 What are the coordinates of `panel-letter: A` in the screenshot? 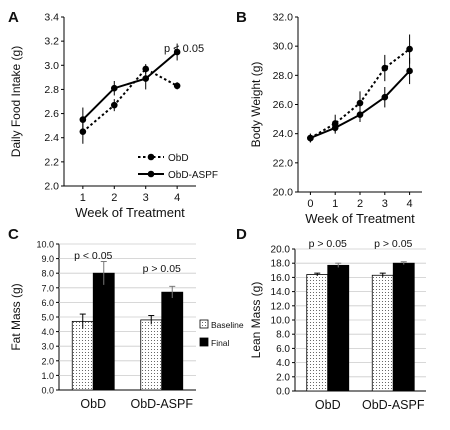 It's located at (13, 17).